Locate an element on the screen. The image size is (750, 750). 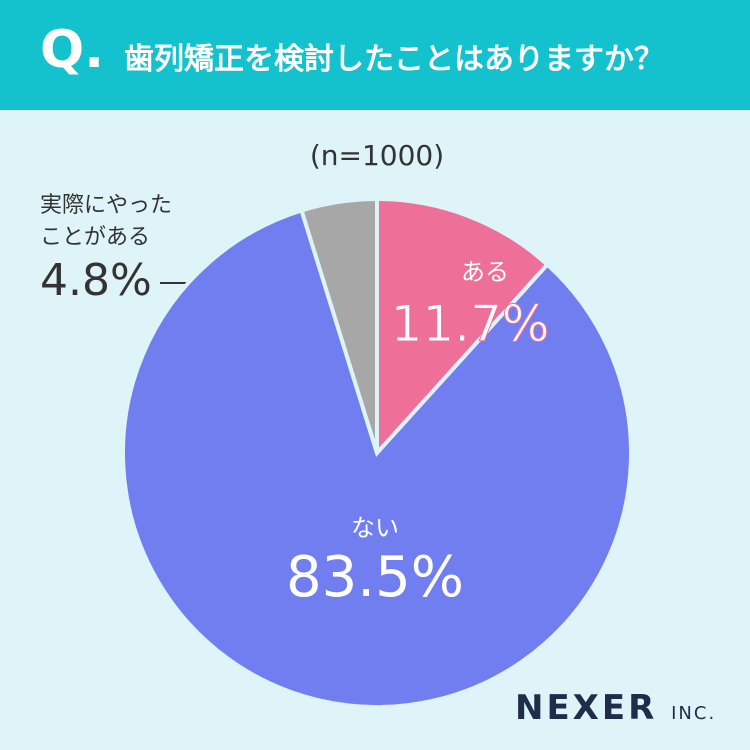
category-label: ない is located at coordinates (375, 528).